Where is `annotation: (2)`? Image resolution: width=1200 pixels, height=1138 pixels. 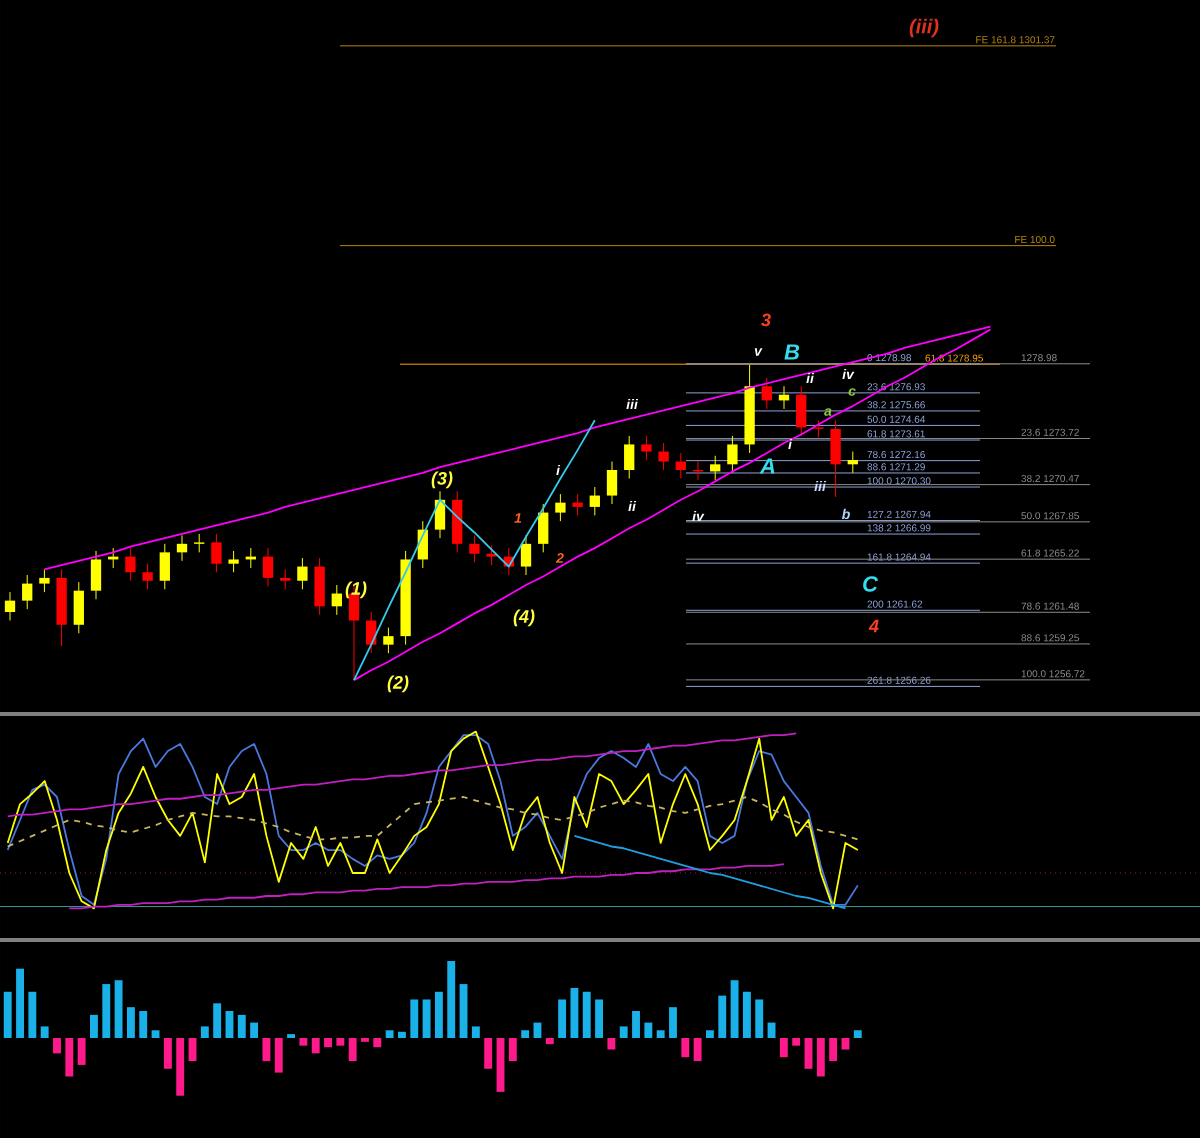 annotation: (2) is located at coordinates (398, 684).